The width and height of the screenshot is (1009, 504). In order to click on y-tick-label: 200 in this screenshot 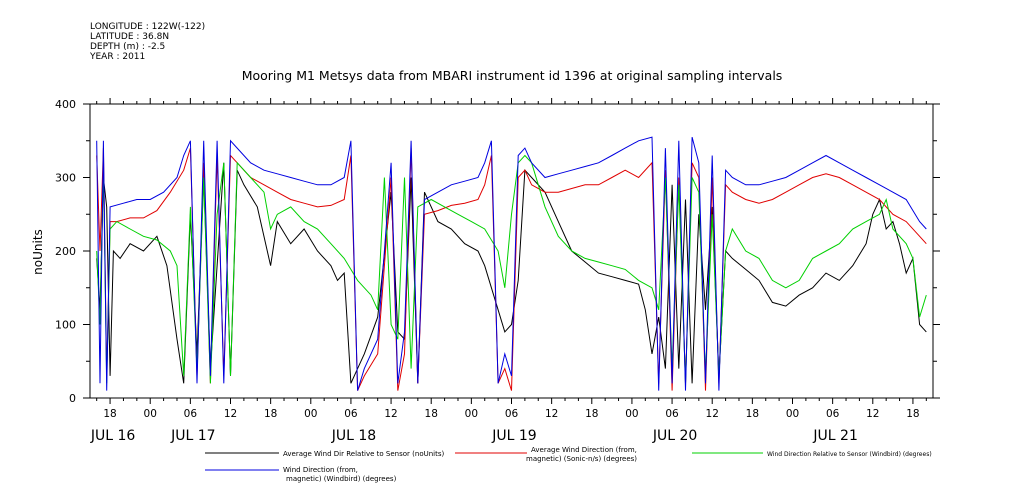, I will do `click(65, 251)`.